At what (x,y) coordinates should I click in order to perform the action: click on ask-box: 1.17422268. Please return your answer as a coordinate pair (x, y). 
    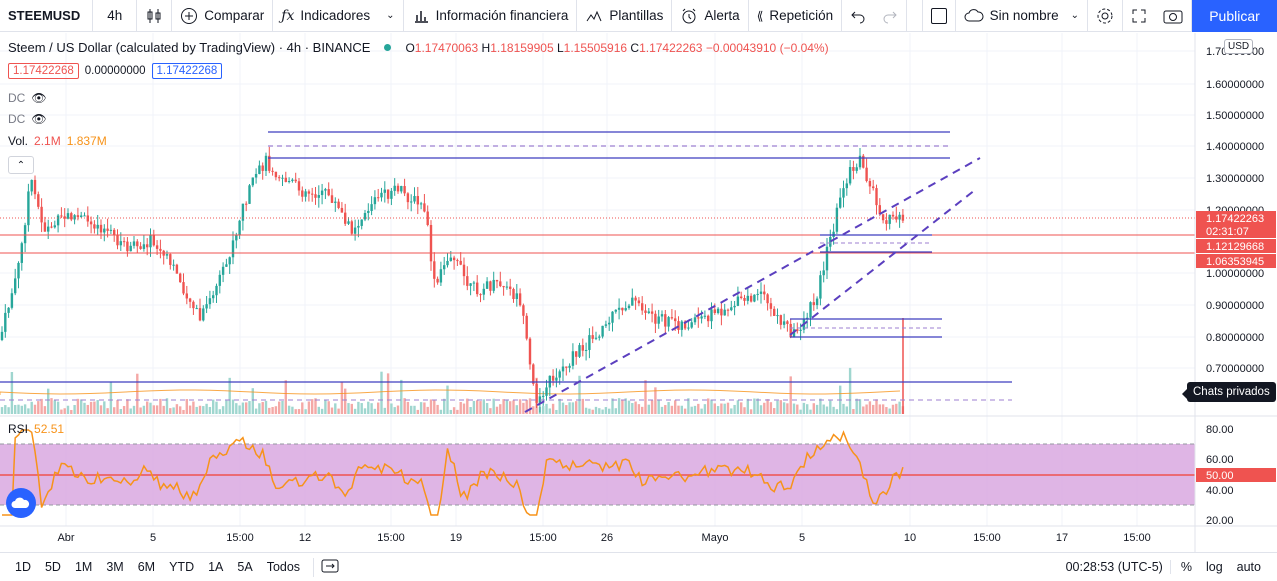
    Looking at the image, I should click on (187, 71).